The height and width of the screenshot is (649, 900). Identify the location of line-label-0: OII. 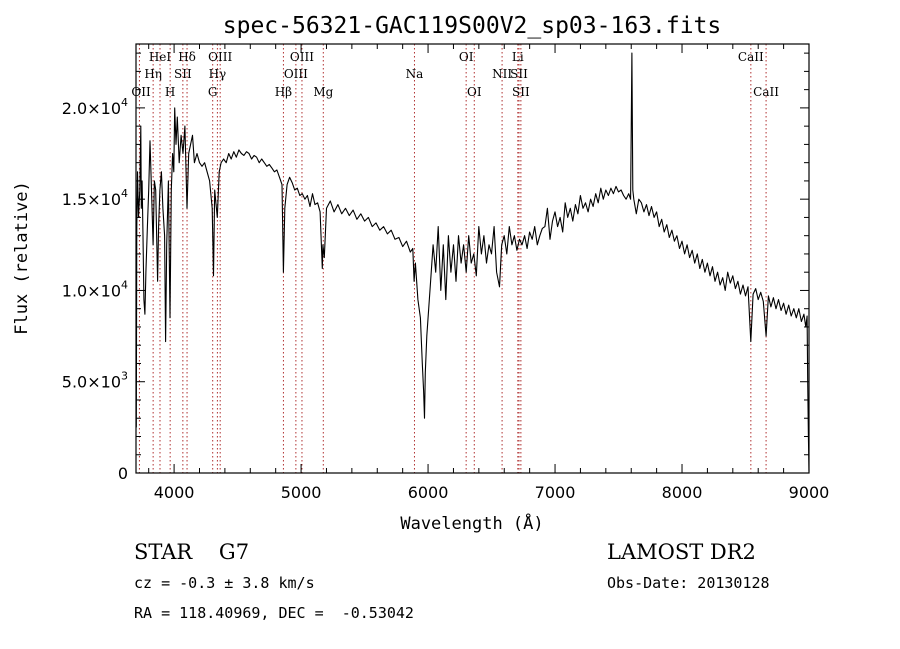
(141, 92).